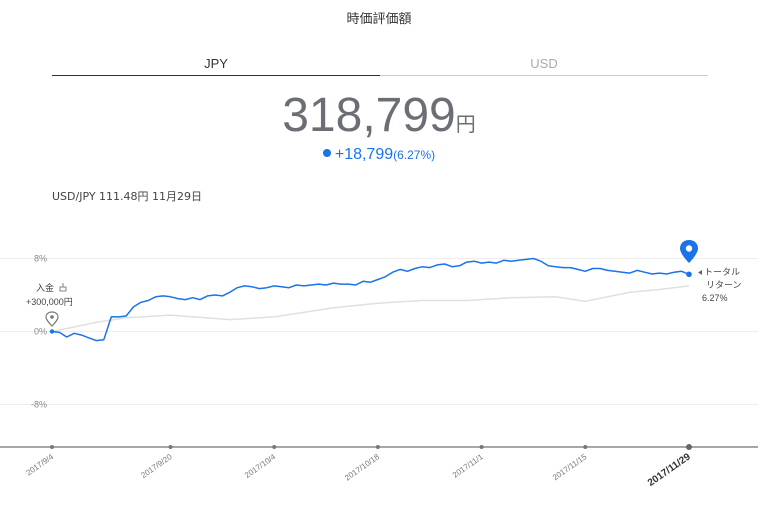 This screenshot has height=522, width=758. I want to click on benchmark-line, so click(370, 309).